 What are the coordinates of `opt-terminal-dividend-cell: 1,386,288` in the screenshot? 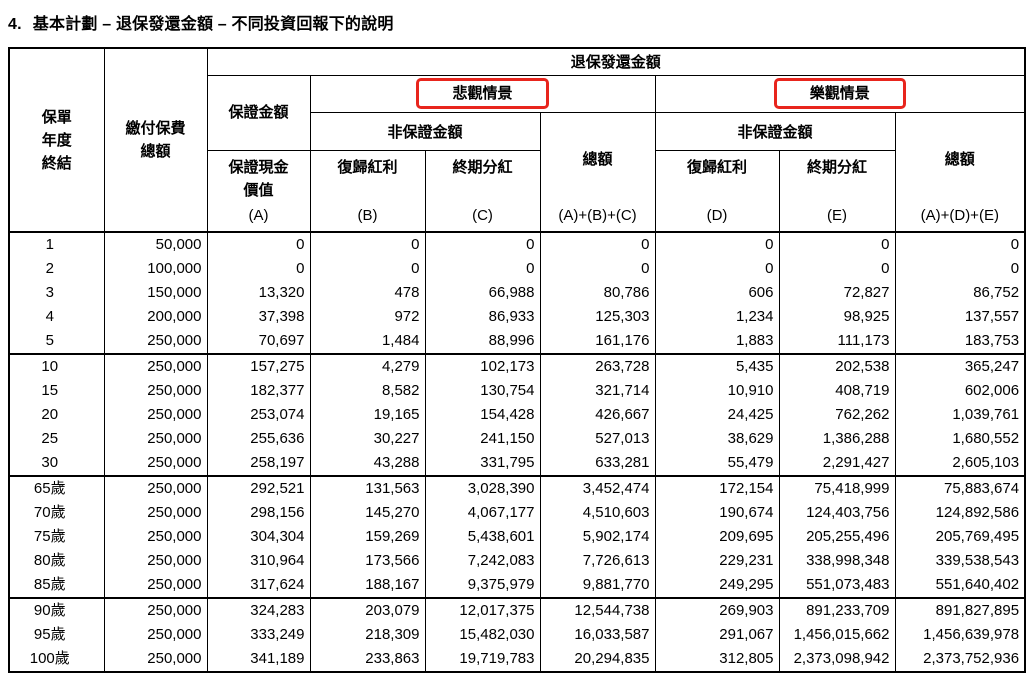 It's located at (837, 439).